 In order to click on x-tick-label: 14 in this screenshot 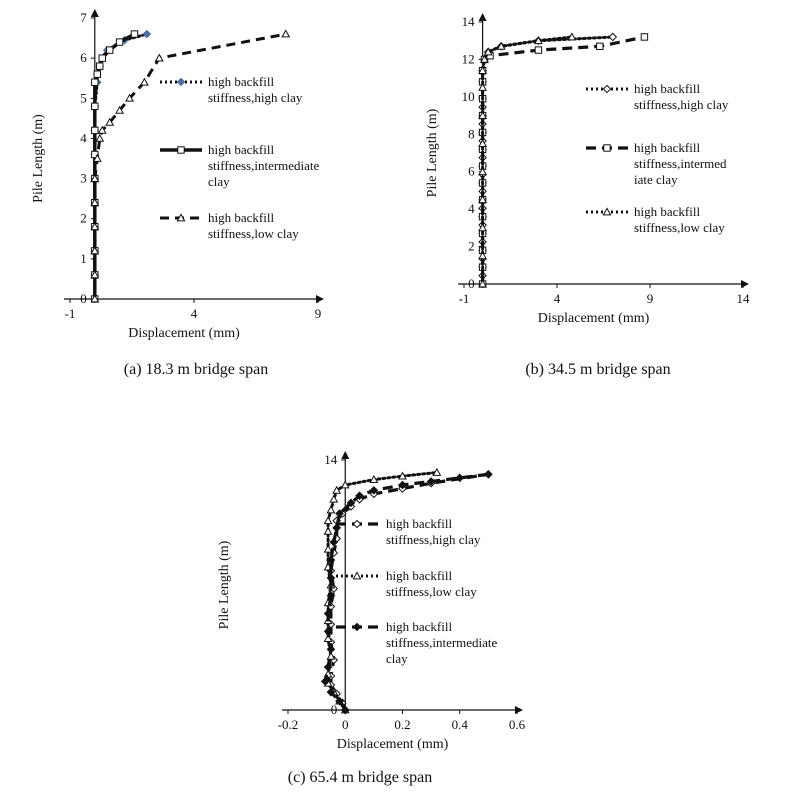, I will do `click(744, 298)`.